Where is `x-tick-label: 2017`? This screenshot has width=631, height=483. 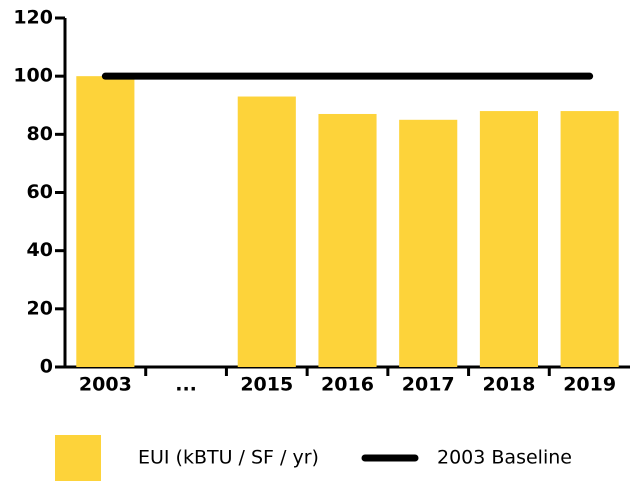
x-tick-label: 2017 is located at coordinates (428, 385).